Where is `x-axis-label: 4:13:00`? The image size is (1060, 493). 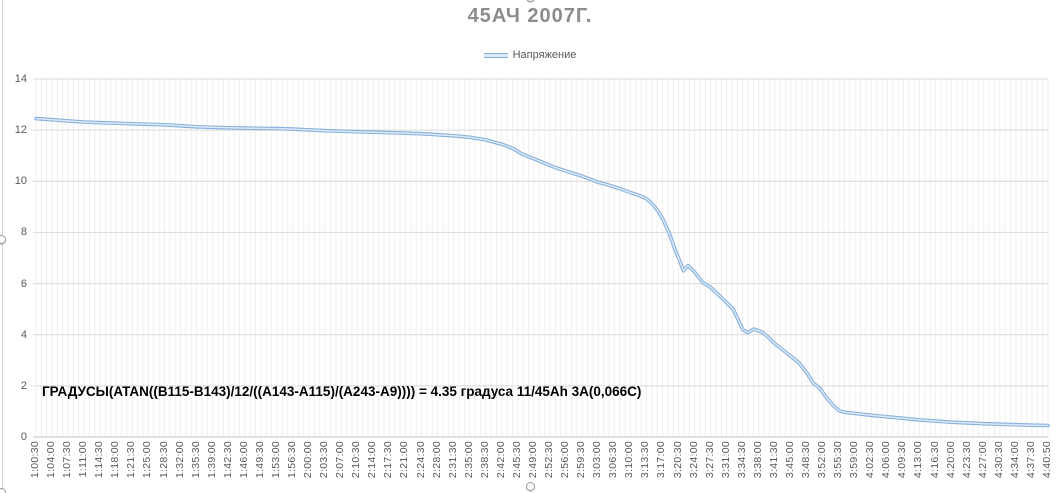 x-axis-label: 4:13:00 is located at coordinates (918, 460).